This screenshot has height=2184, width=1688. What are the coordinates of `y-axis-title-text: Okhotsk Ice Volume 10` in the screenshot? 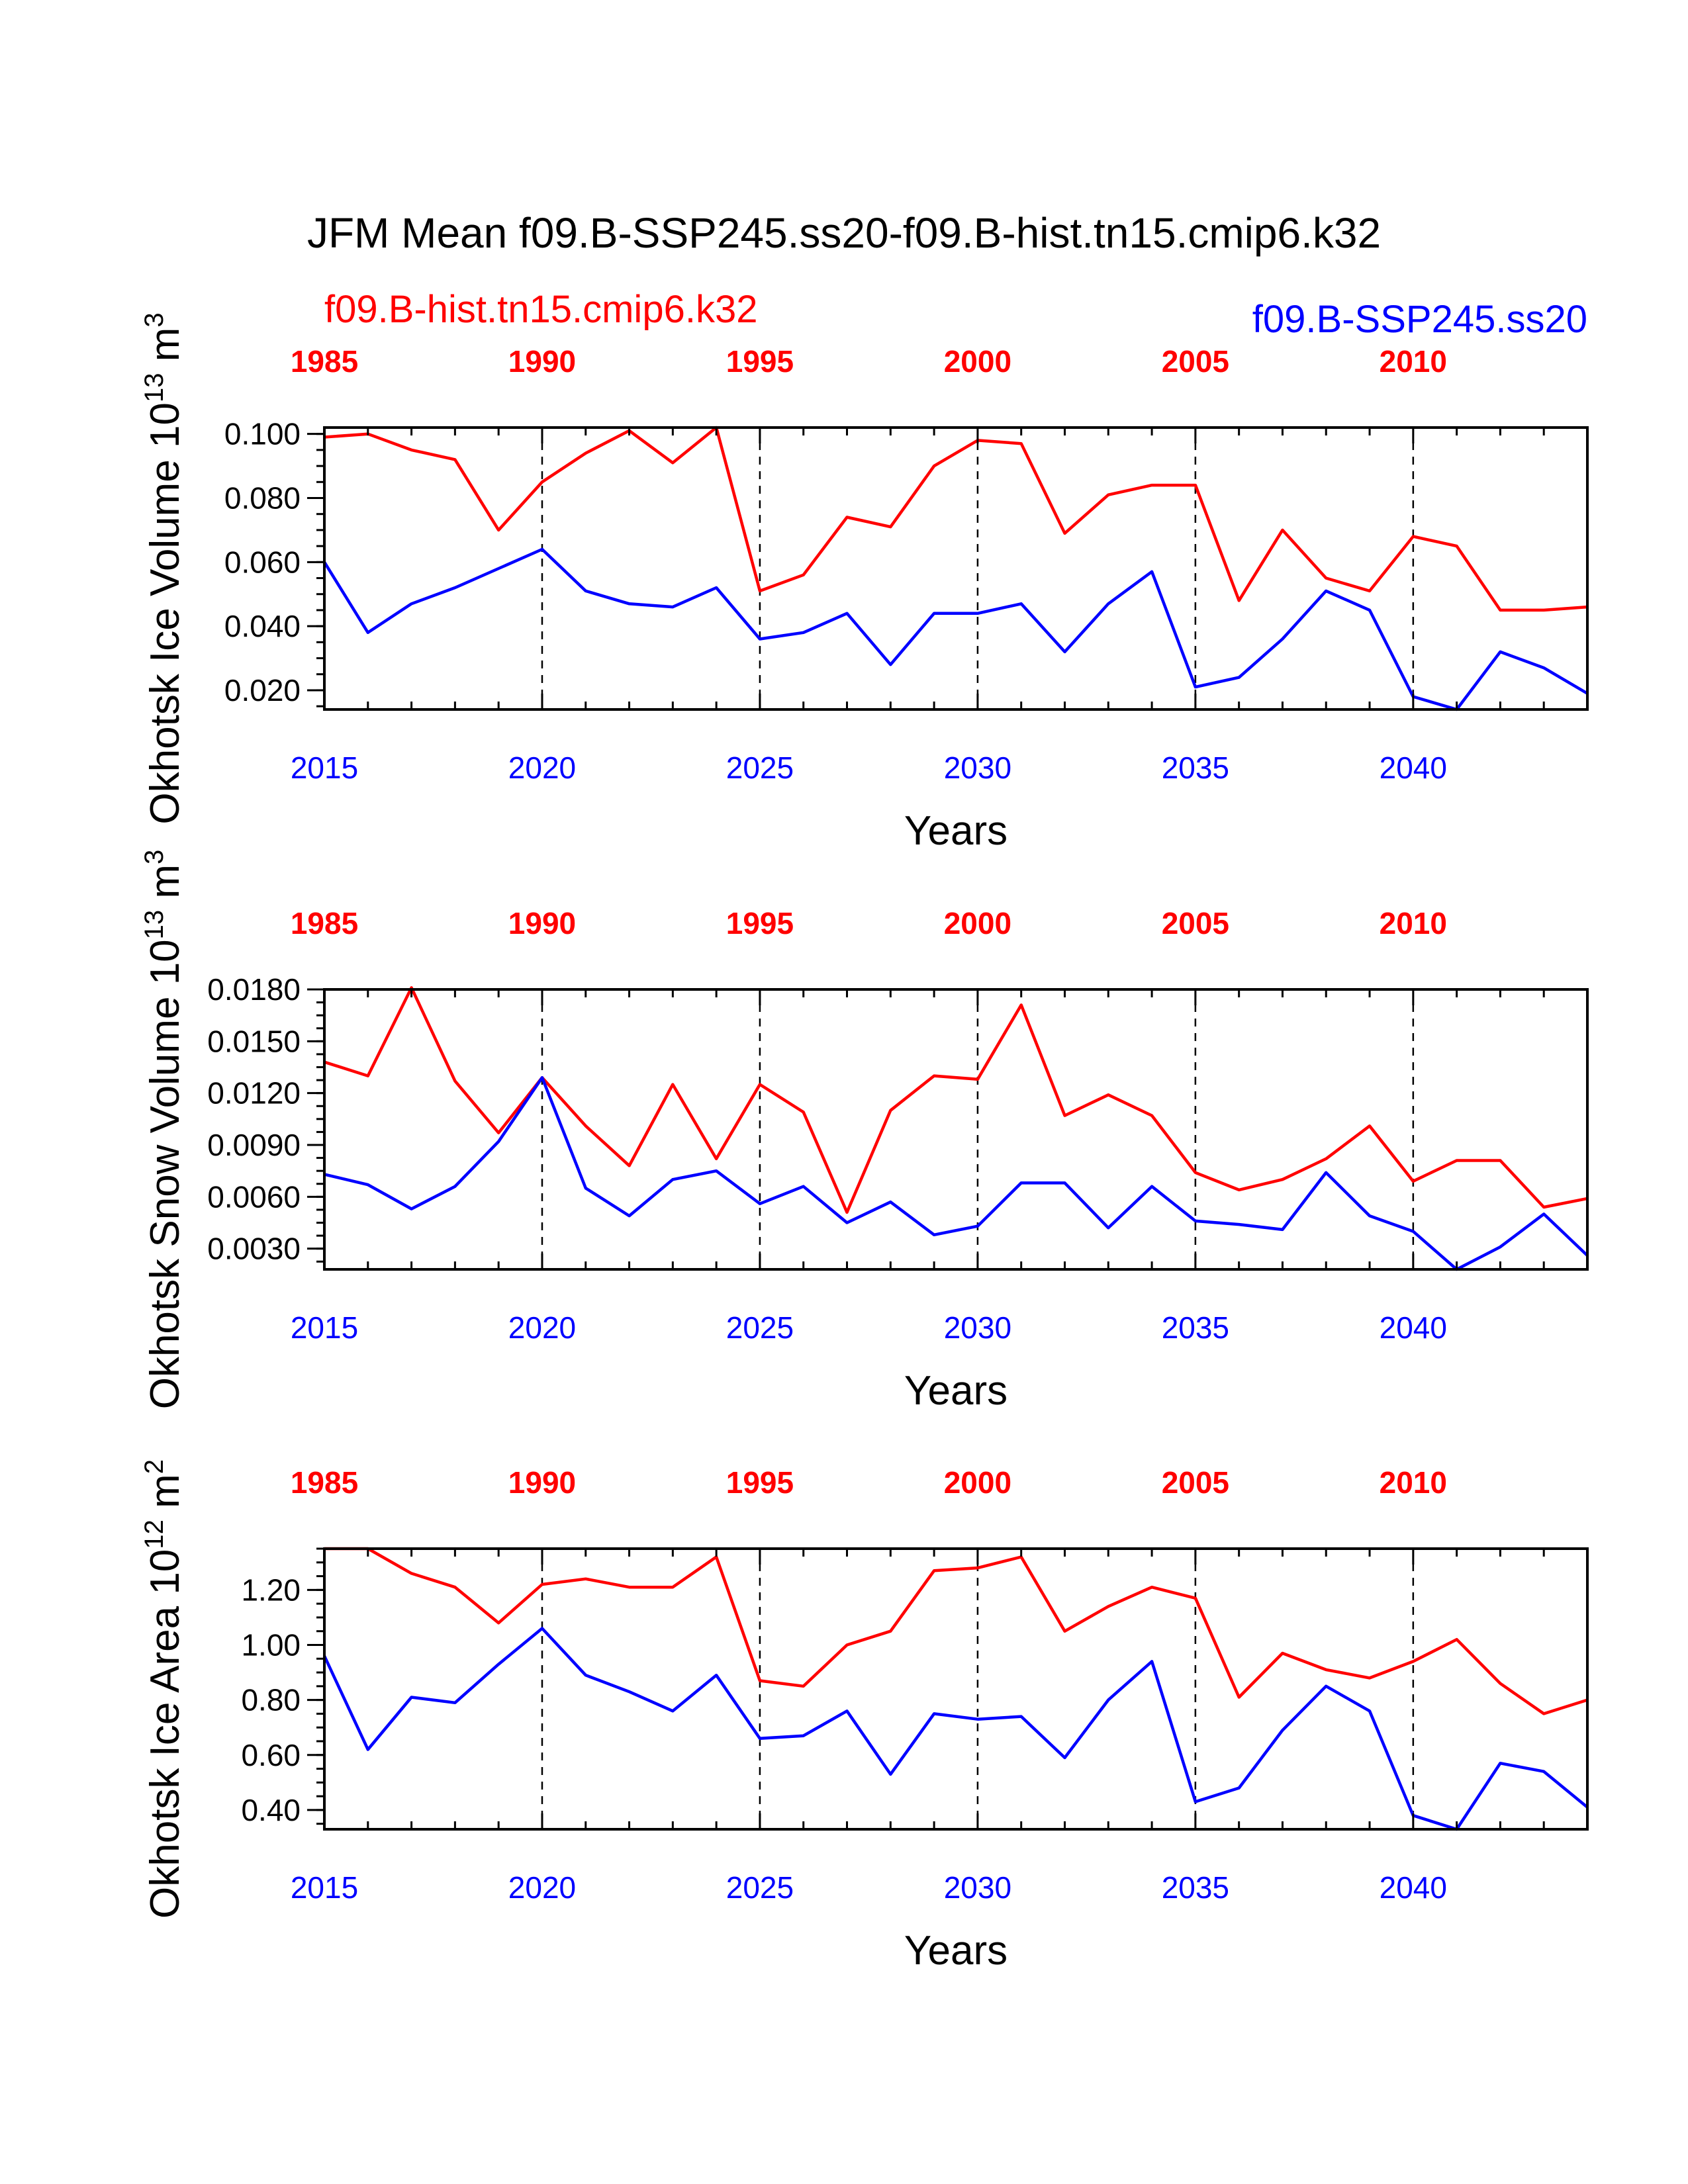 It's located at (165, 613).